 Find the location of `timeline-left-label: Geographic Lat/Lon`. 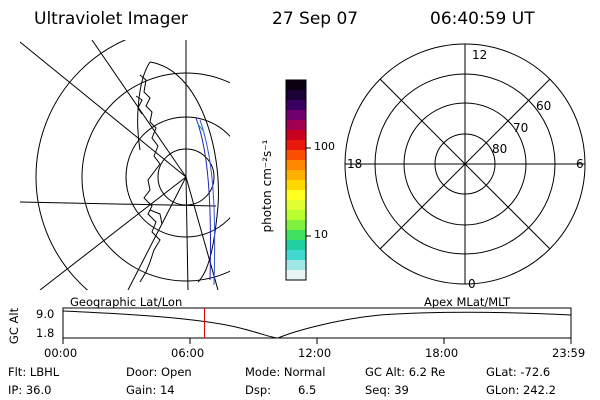

timeline-left-label: Geographic Lat/Lon is located at coordinates (126, 302).